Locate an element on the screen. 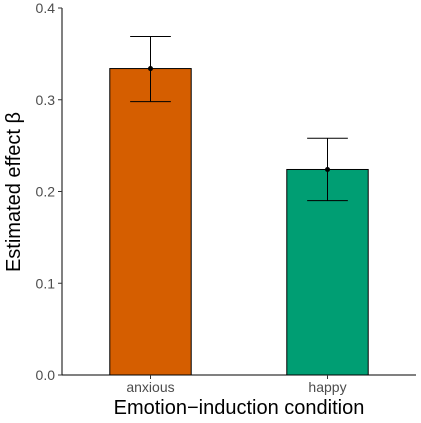 This screenshot has height=423, width=421. bar-anxious is located at coordinates (150, 222).